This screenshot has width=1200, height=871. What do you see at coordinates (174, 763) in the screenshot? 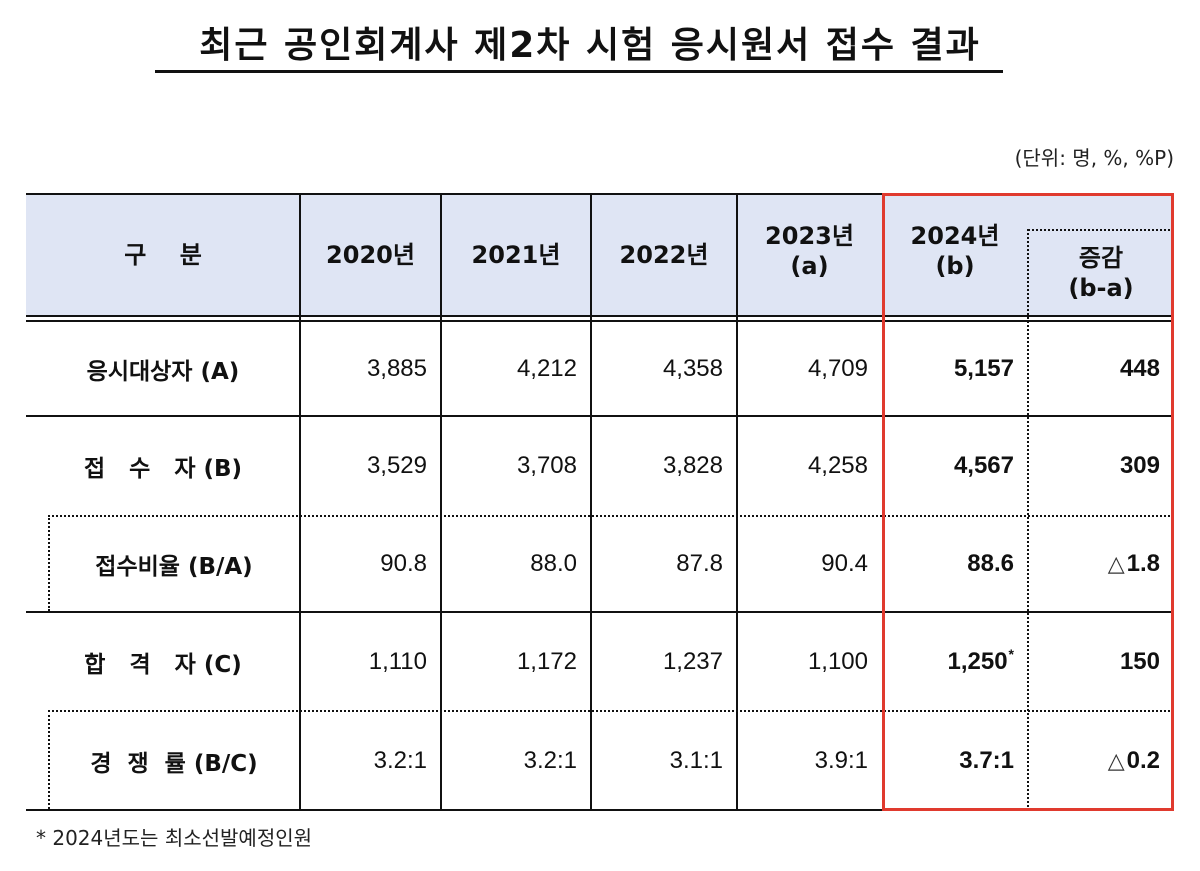
I see `row-label-competition-ratio: 경 쟁 률 (B/C)` at bounding box center [174, 763].